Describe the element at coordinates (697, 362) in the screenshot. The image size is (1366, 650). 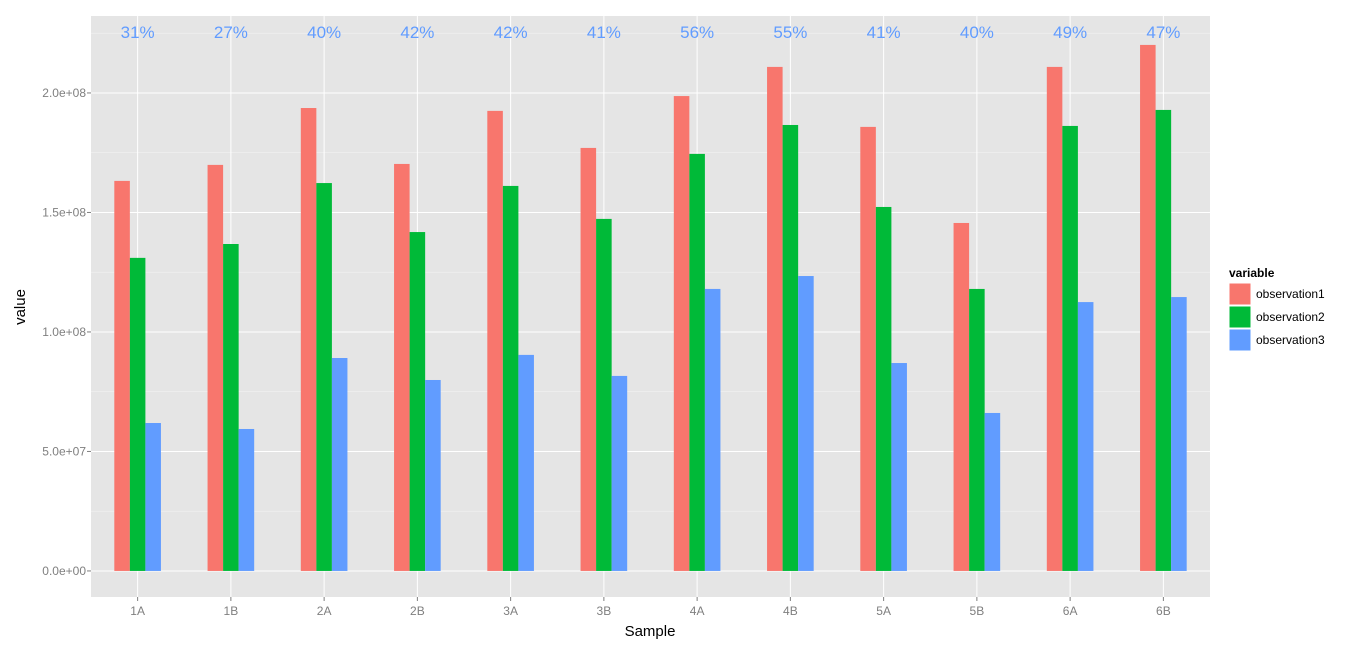
I see `bar-observation2-4A` at that location.